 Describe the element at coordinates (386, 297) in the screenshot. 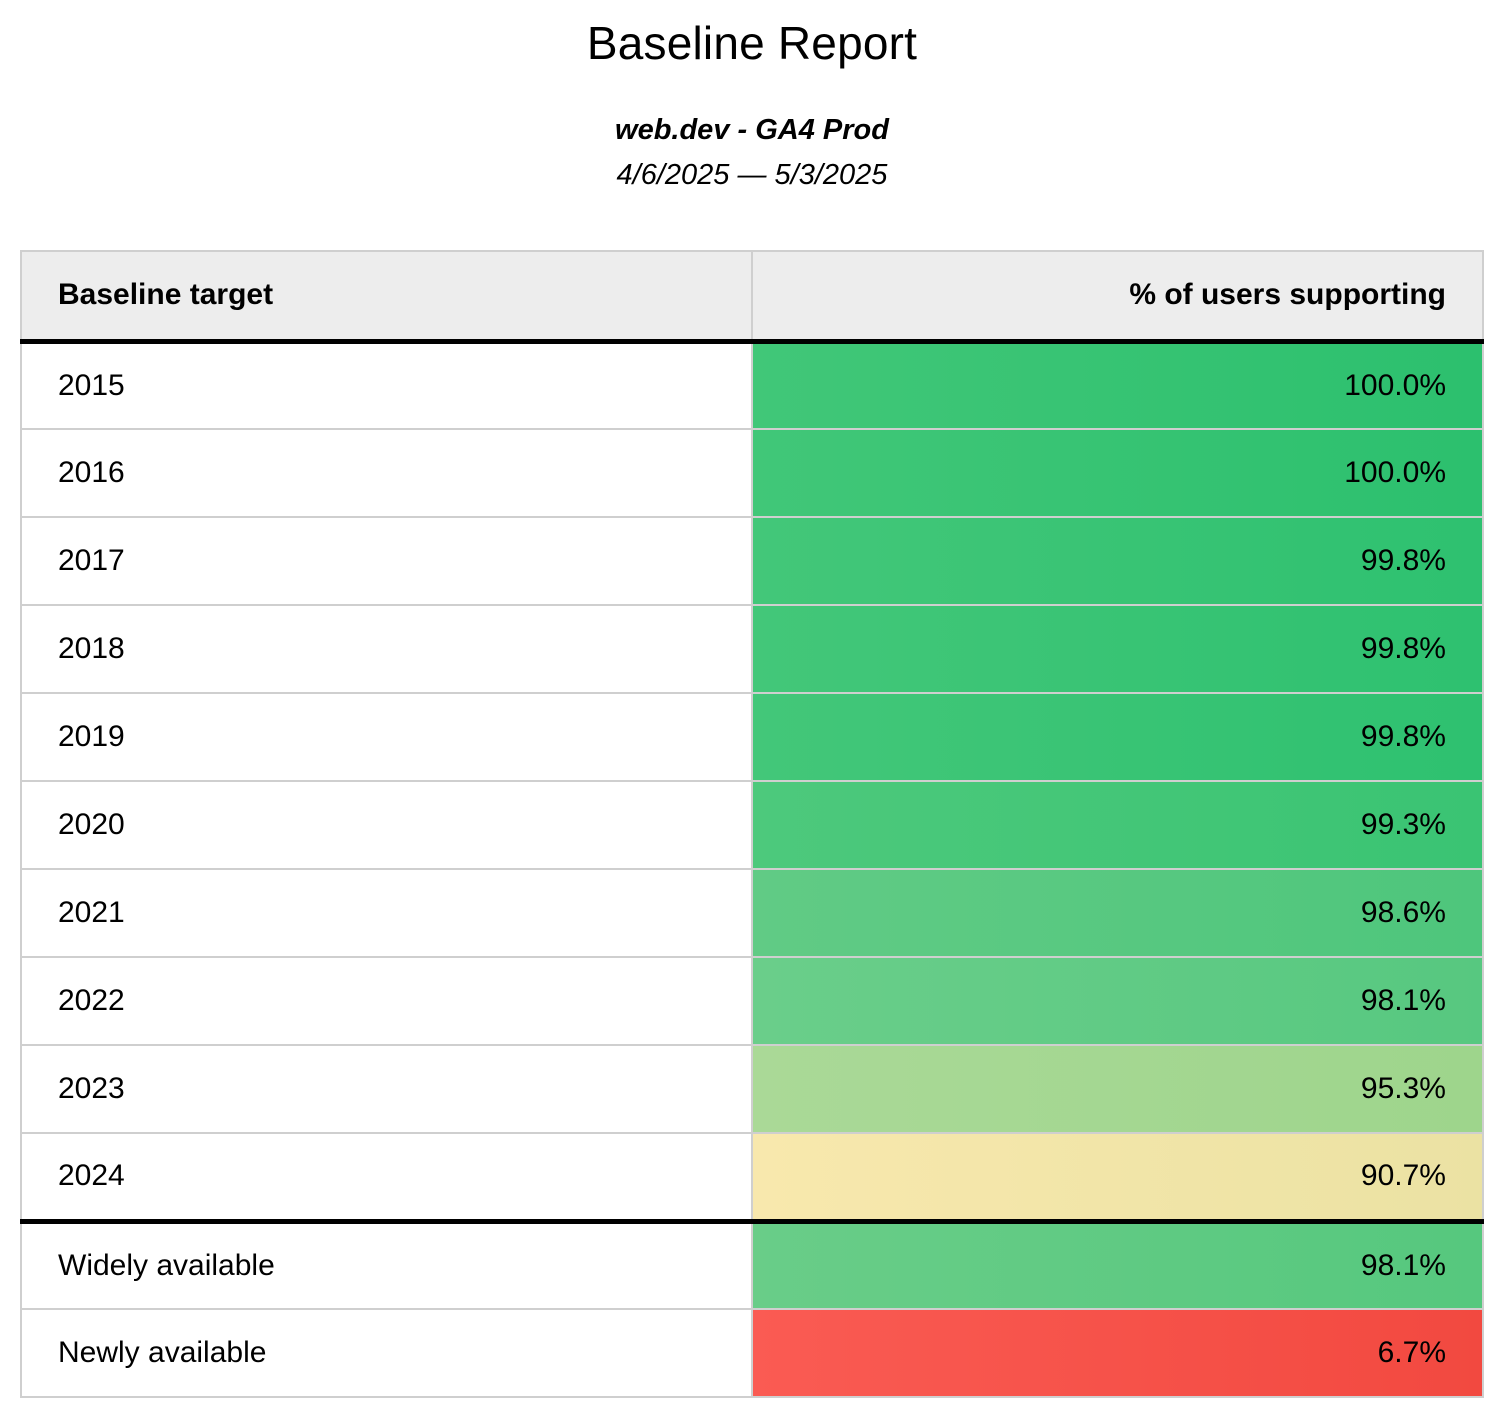

I see `column-header-baseline-target: Baseline target` at that location.